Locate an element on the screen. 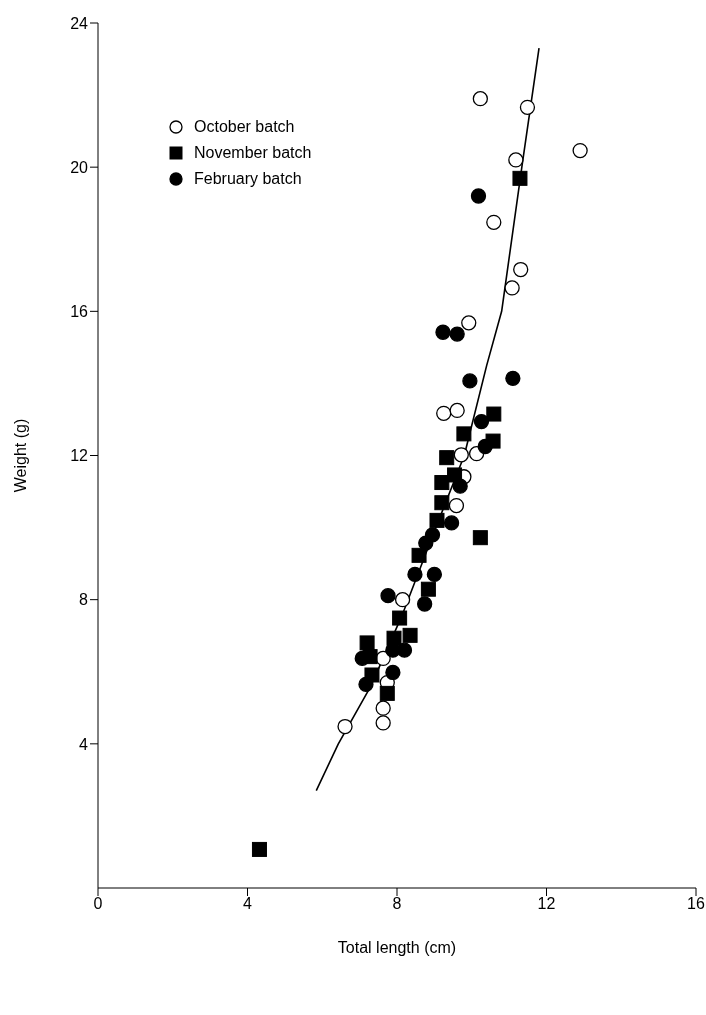 The image size is (706, 1015). legend-label: November batch is located at coordinates (253, 153).